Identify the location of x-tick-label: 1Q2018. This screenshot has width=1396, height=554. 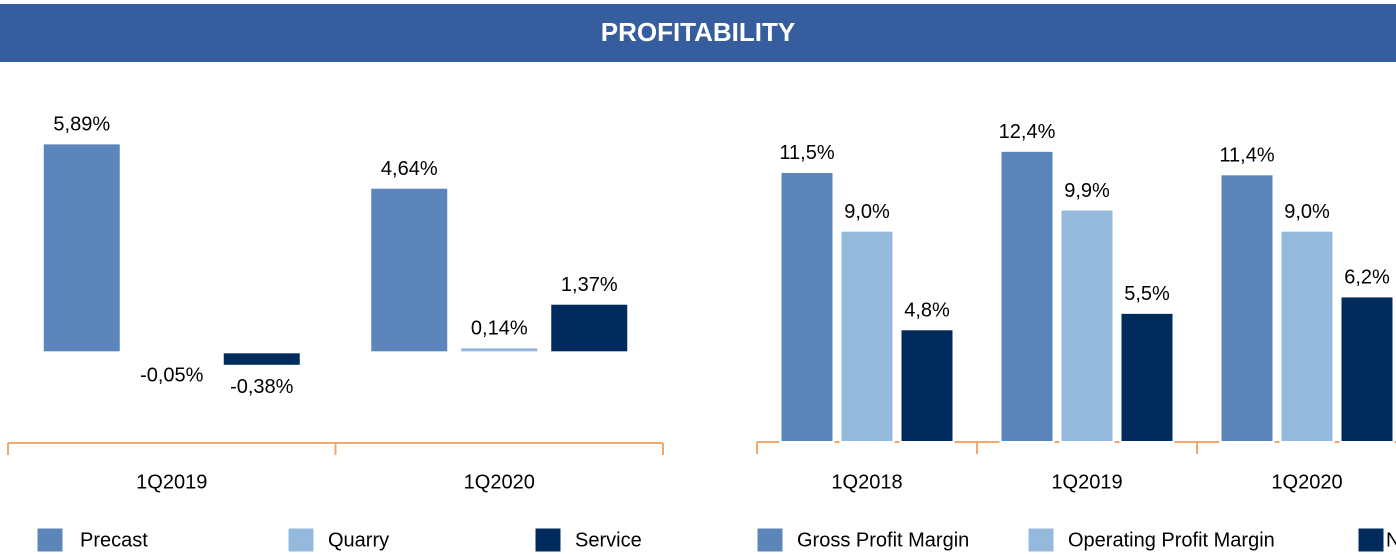
(866, 482).